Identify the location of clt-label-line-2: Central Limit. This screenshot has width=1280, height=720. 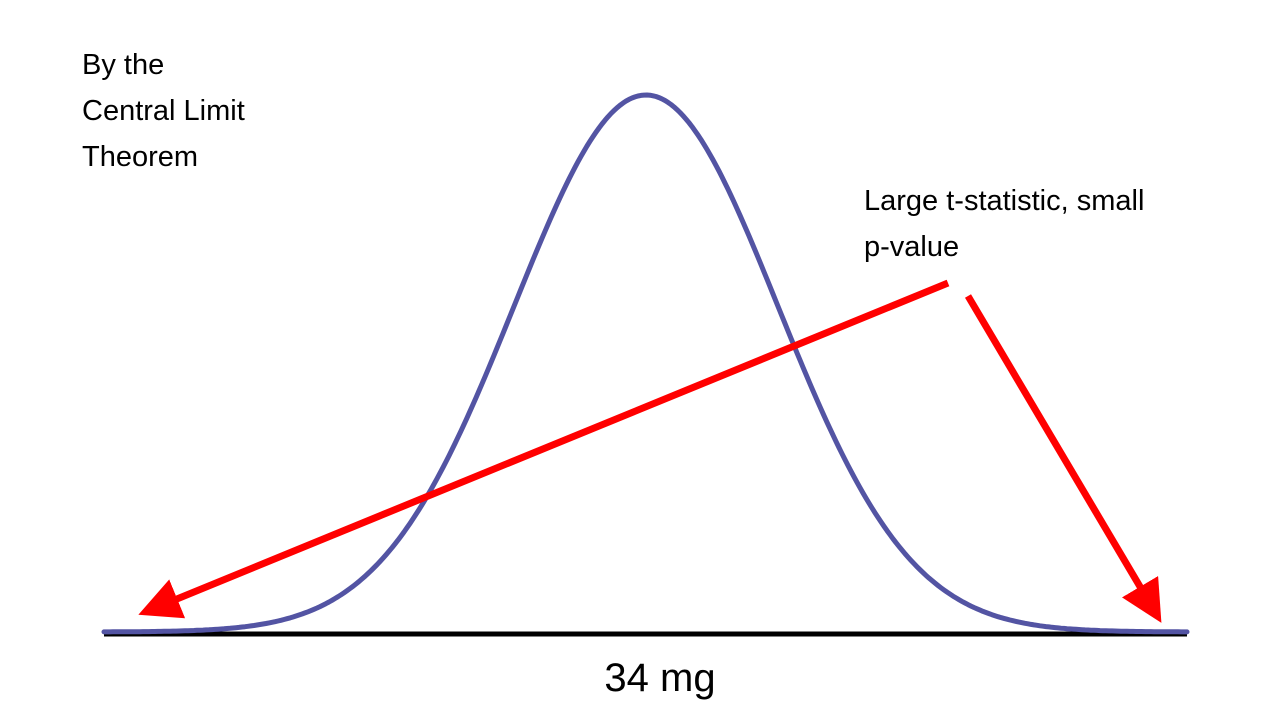
(163, 111).